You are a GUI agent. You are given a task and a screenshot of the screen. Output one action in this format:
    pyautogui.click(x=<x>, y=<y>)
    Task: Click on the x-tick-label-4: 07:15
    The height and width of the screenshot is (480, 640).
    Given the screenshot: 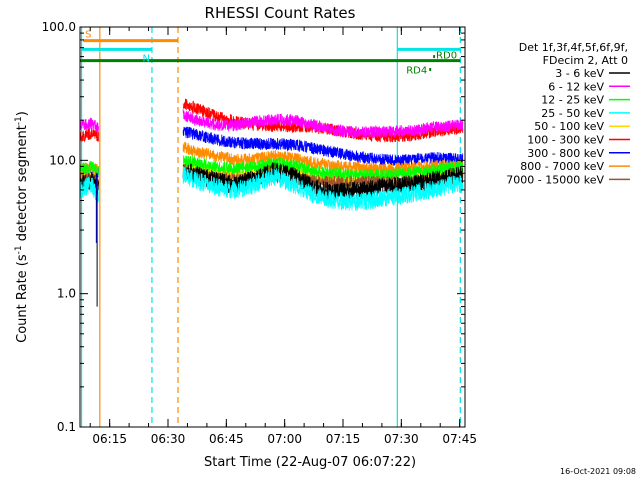 What is the action you would take?
    pyautogui.click(x=343, y=439)
    